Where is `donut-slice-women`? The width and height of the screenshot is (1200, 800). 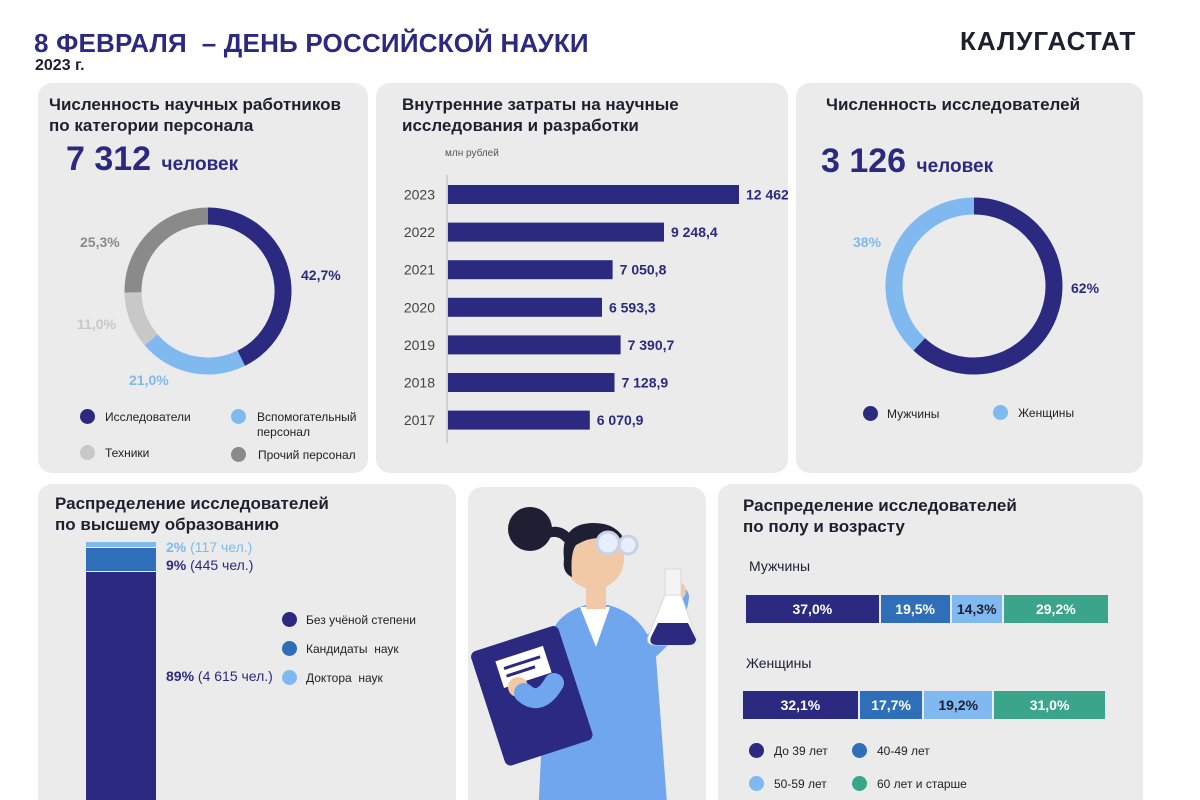
donut-slice-women is located at coordinates (930, 274).